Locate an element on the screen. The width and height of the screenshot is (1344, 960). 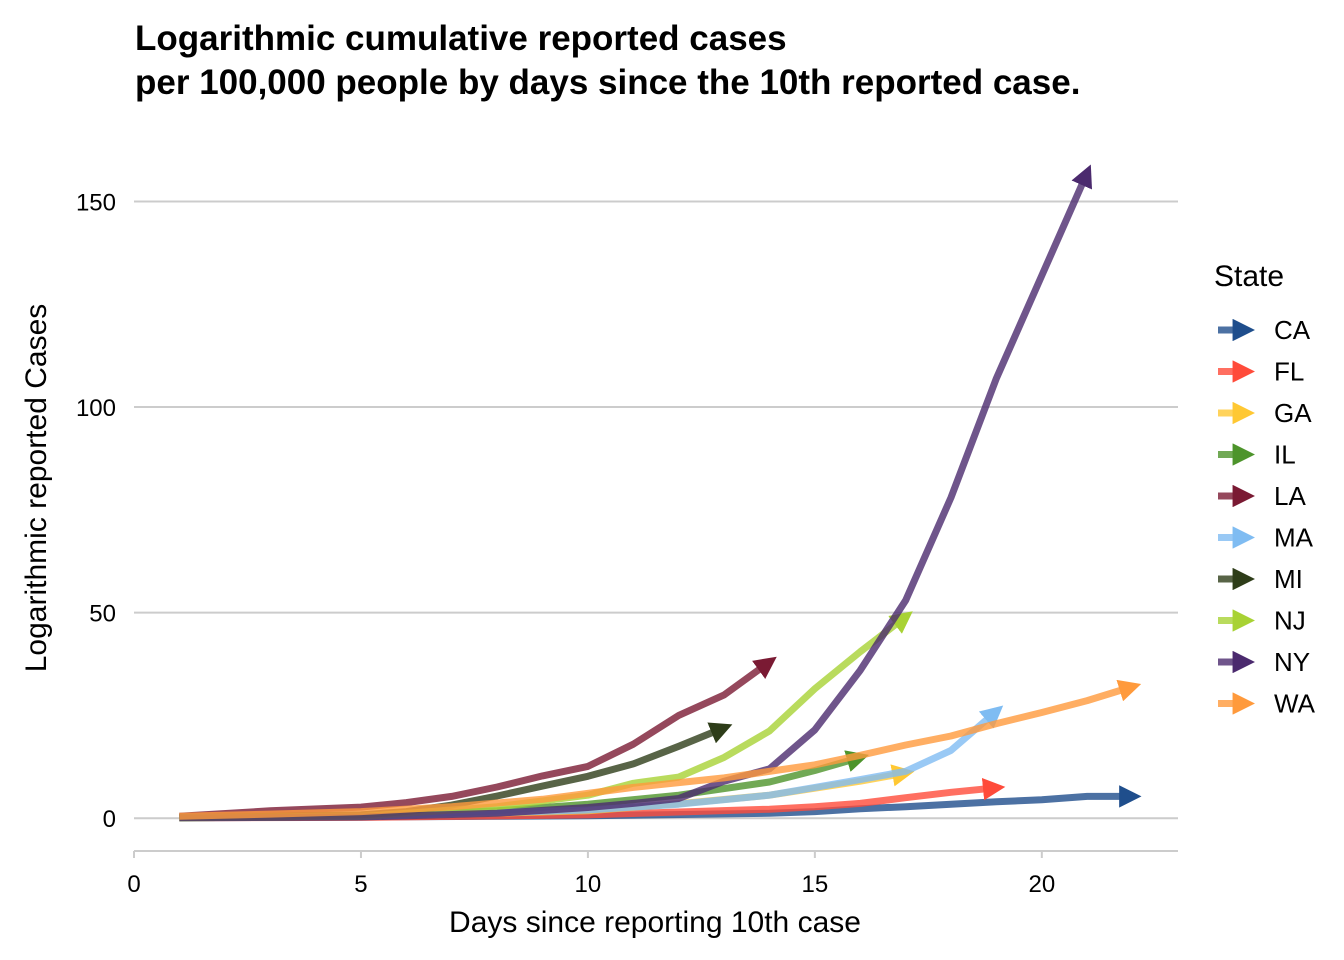
series-line-wa is located at coordinates (660, 749).